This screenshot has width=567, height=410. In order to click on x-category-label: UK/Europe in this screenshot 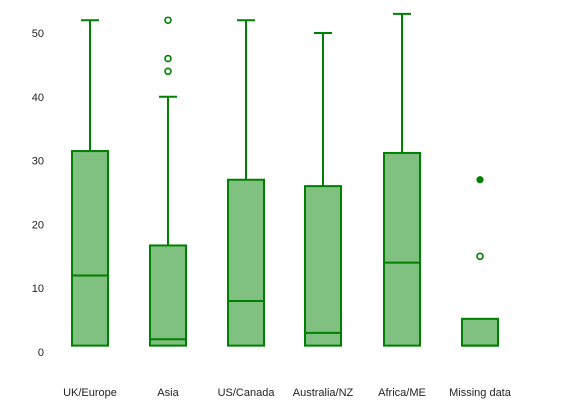, I will do `click(90, 393)`.